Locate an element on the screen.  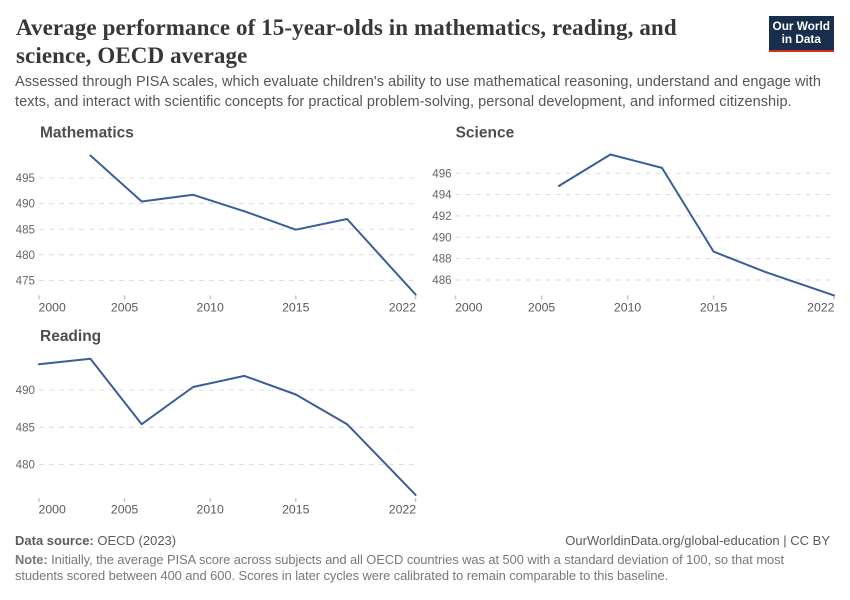
svg-text: 492 is located at coordinates (441, 216).